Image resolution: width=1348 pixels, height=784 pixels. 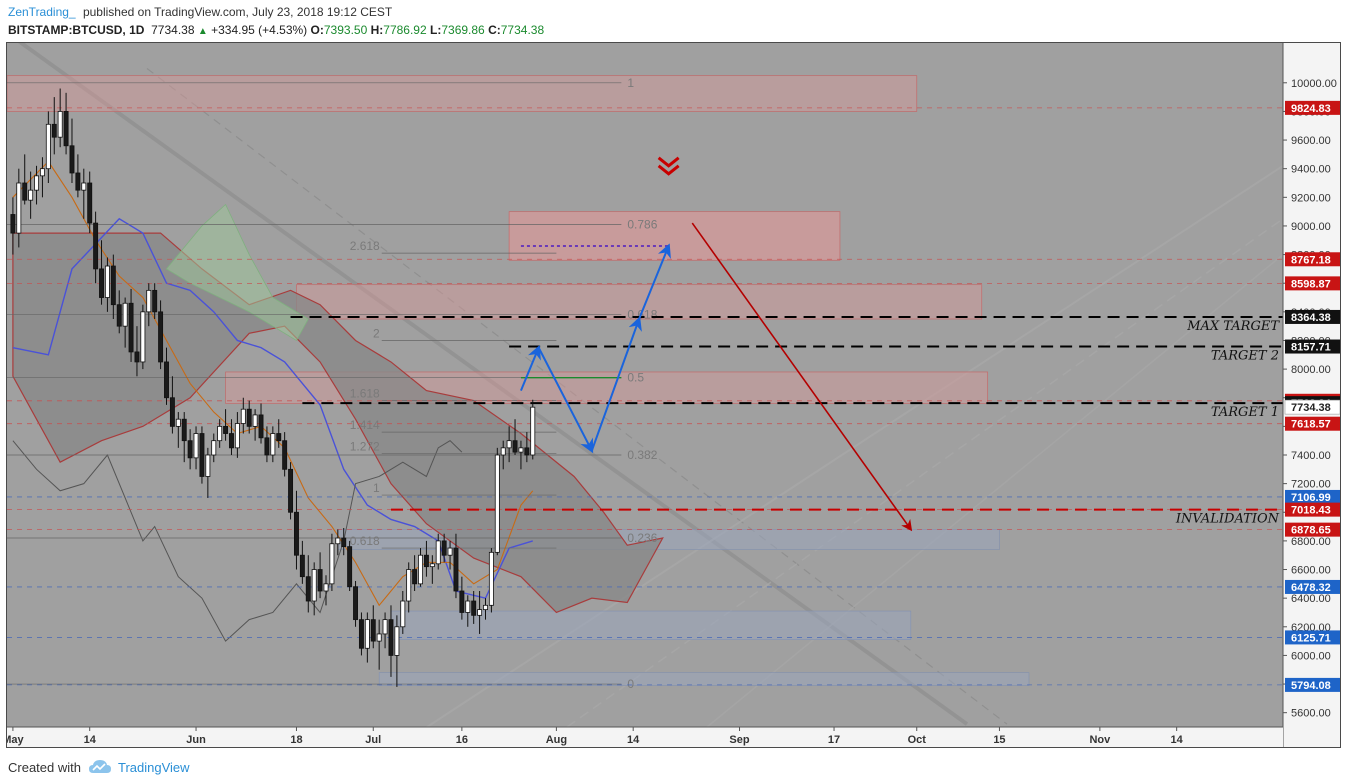 What do you see at coordinates (259, 30) in the screenshot?
I see `price-change: +334.95 (+4.53%)` at bounding box center [259, 30].